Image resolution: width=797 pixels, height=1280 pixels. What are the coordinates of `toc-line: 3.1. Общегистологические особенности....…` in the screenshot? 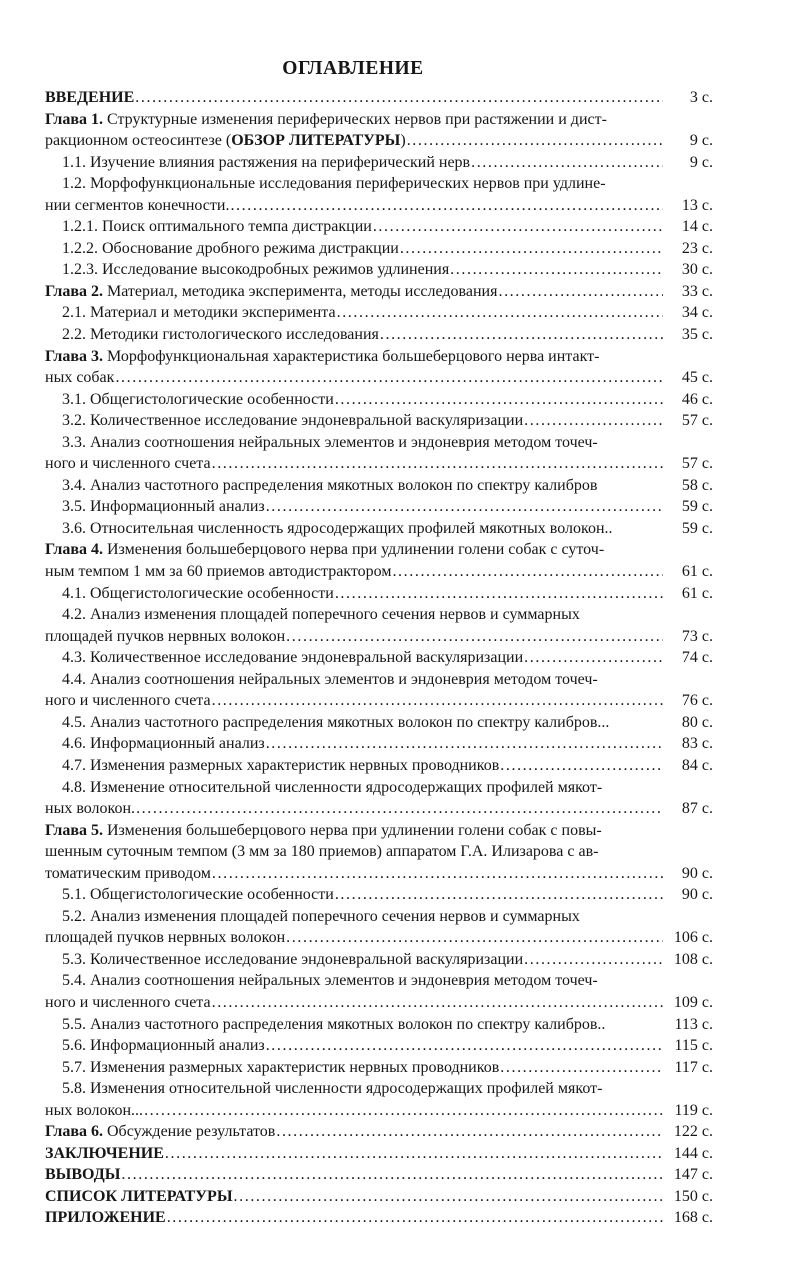 It's located at (379, 400).